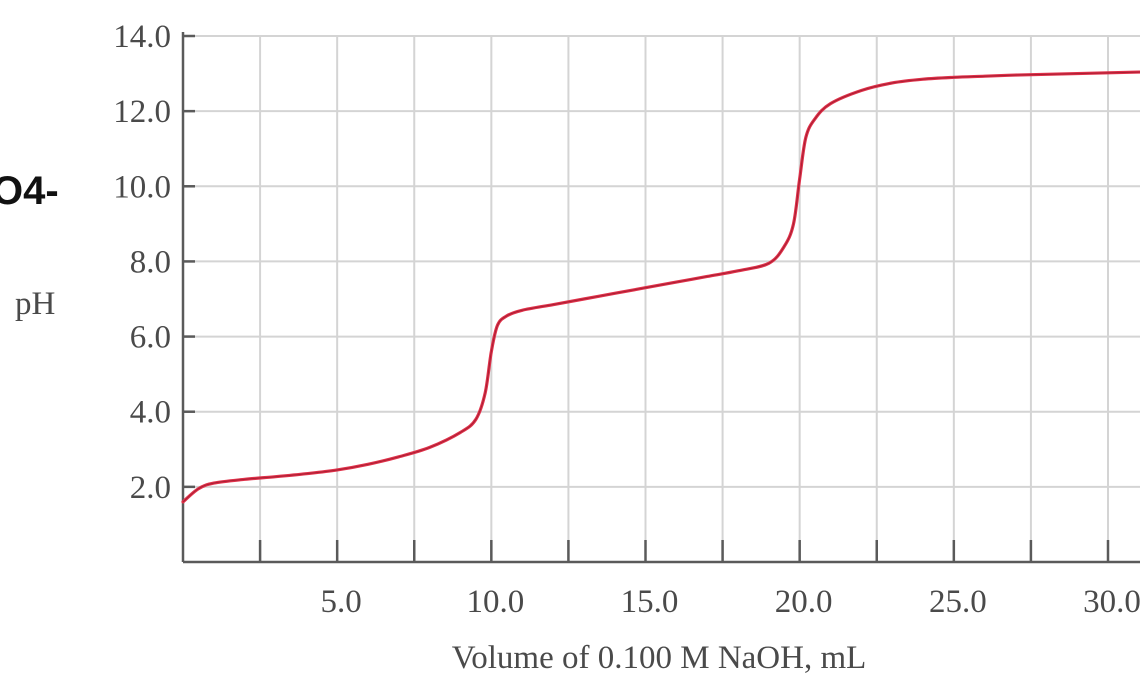 The height and width of the screenshot is (674, 1140). What do you see at coordinates (29, 191) in the screenshot?
I see `clipped-side-label: O4-` at bounding box center [29, 191].